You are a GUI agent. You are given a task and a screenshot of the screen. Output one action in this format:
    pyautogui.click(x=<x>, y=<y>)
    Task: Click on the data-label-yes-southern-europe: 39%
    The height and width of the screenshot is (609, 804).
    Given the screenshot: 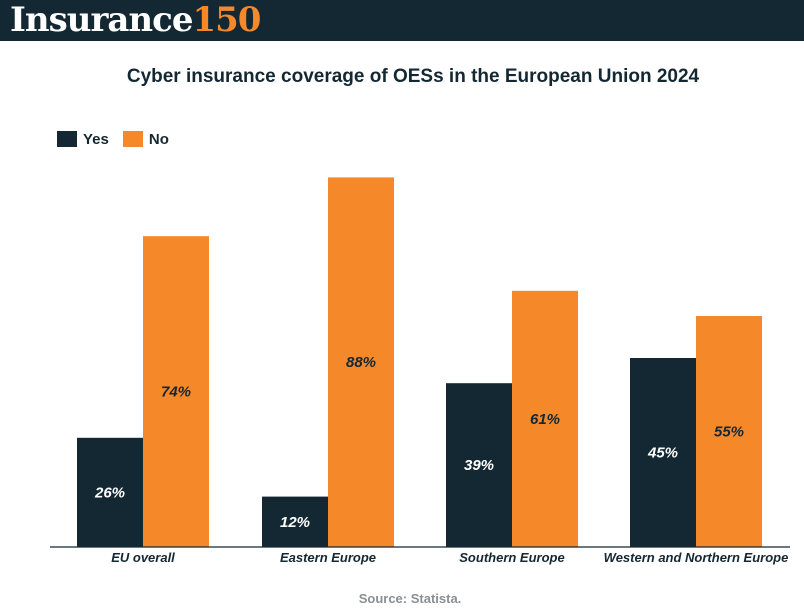 What is the action you would take?
    pyautogui.click(x=479, y=465)
    